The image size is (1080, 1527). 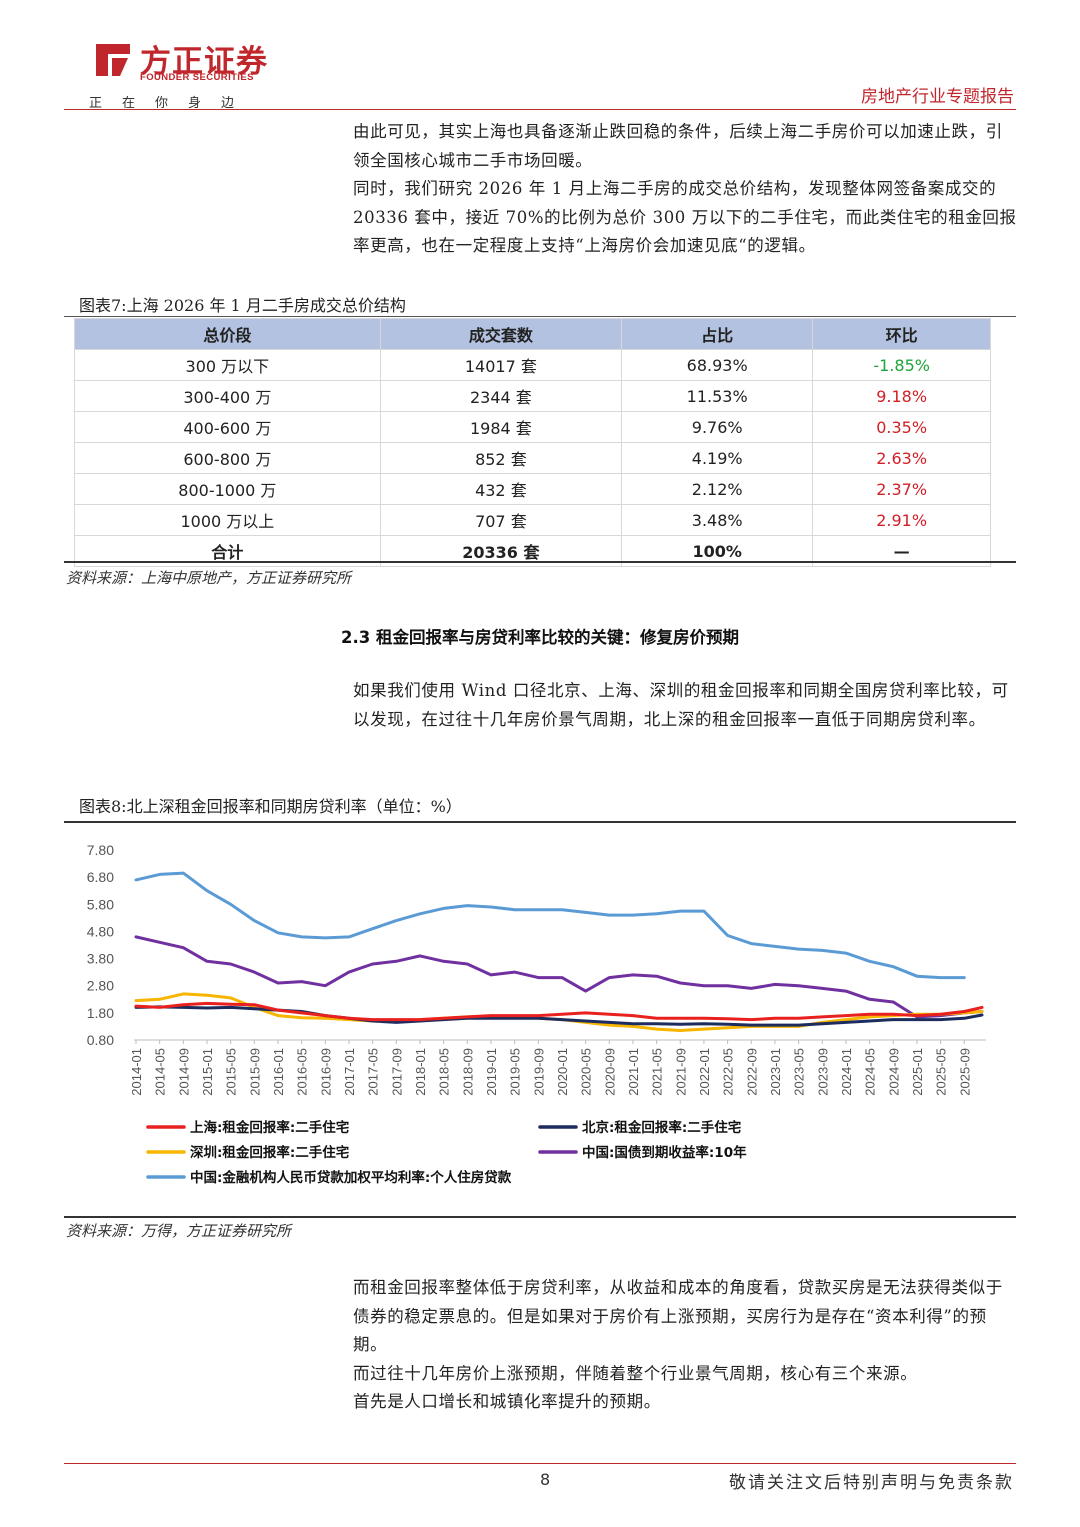 What do you see at coordinates (136, 1072) in the screenshot?
I see `x-tick-label: 2014-01` at bounding box center [136, 1072].